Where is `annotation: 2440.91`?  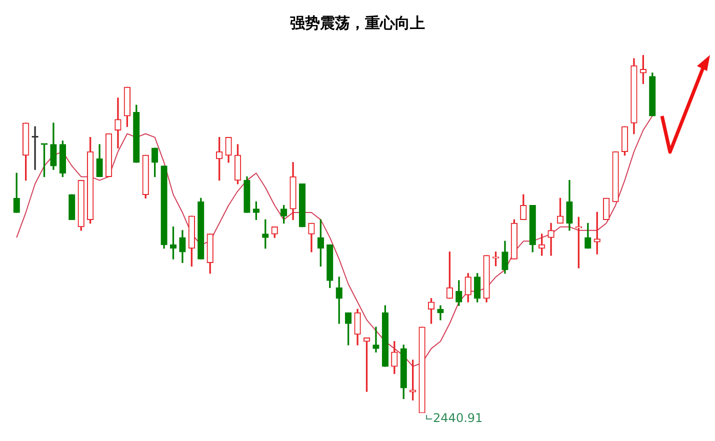 annotation: 2440.91 is located at coordinates (458, 418).